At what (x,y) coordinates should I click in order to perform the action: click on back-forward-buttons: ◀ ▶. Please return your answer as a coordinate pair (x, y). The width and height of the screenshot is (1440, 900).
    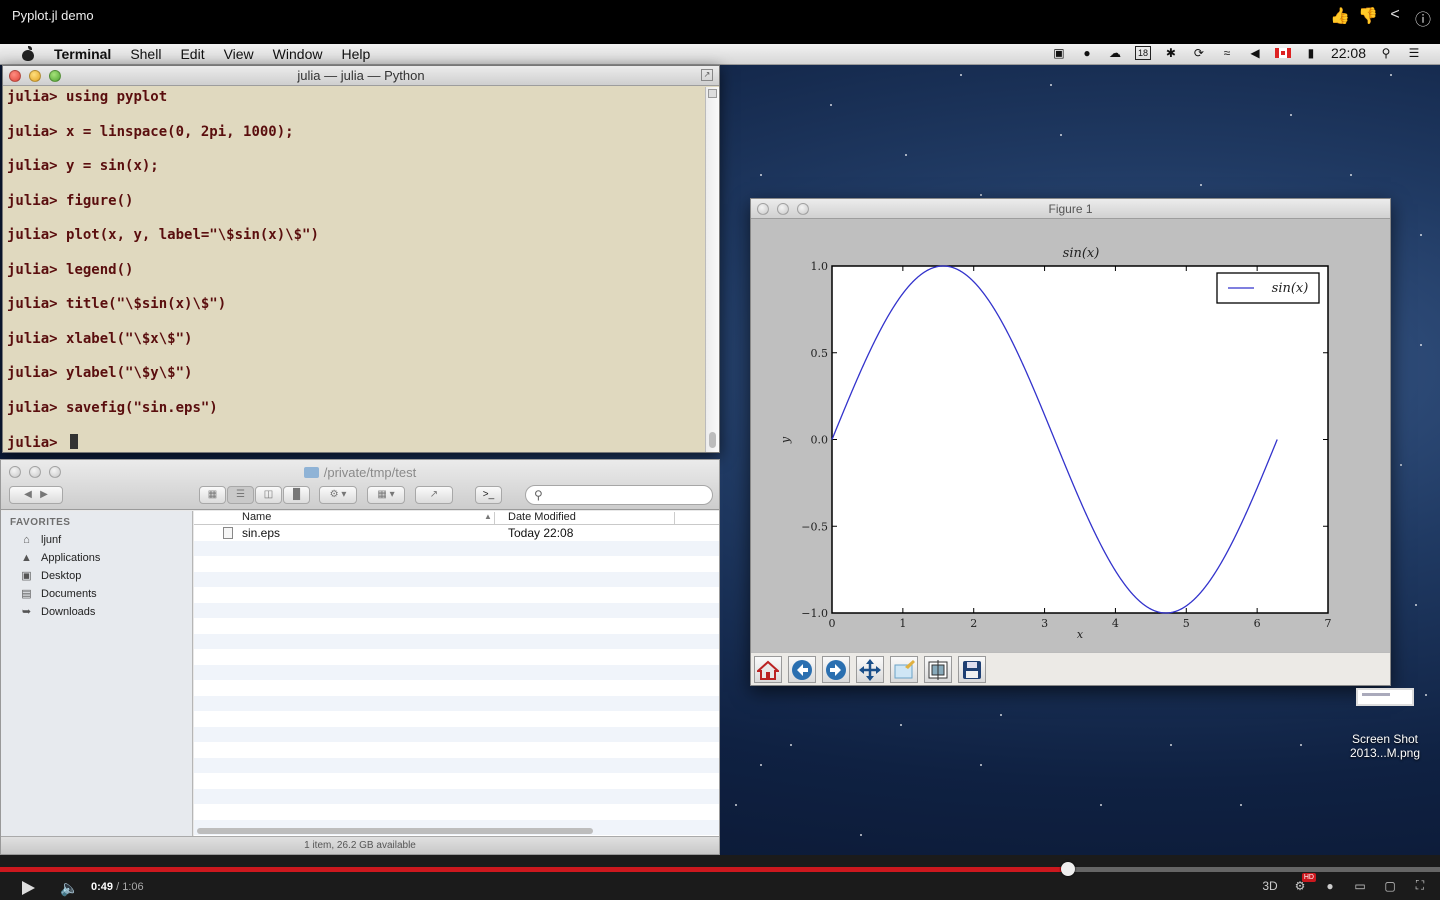
    Looking at the image, I should click on (36, 495).